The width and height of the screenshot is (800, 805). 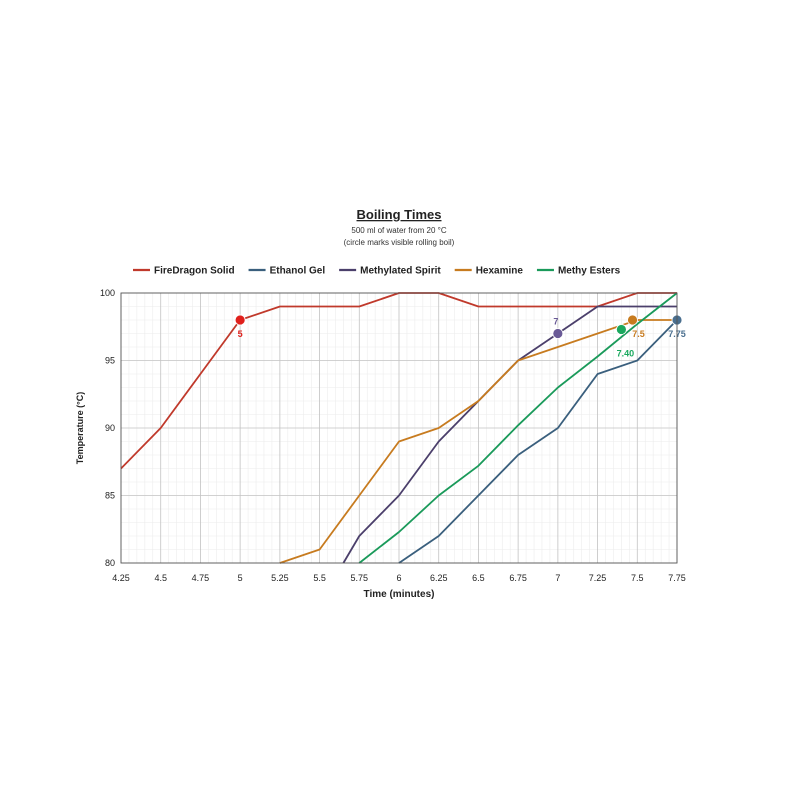 What do you see at coordinates (518, 578) in the screenshot?
I see `x-tick-label: 6.75` at bounding box center [518, 578].